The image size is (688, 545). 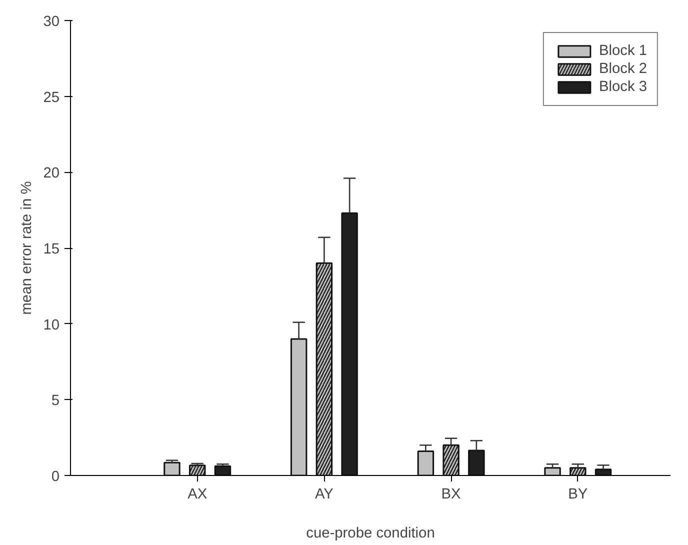 What do you see at coordinates (622, 87) in the screenshot?
I see `legend-label: Block 3` at bounding box center [622, 87].